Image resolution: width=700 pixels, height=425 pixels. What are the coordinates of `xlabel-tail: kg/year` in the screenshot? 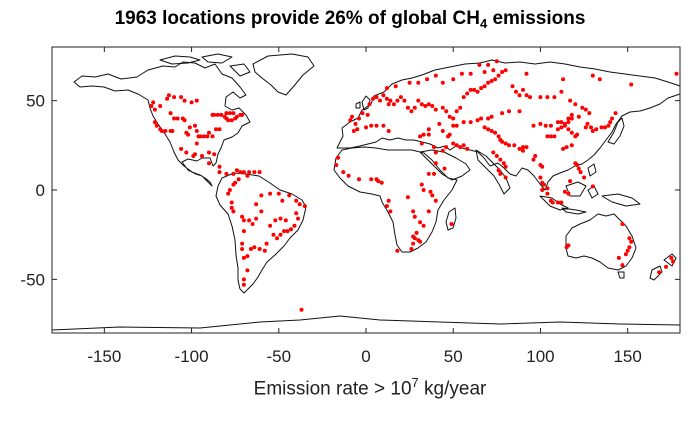 It's located at (452, 389).